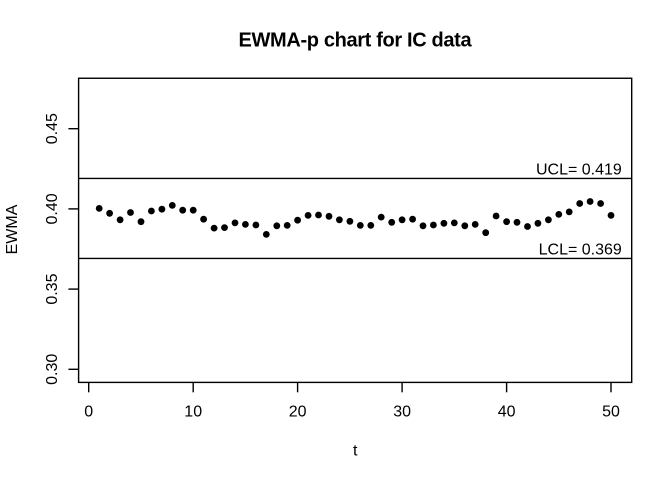  What do you see at coordinates (355, 451) in the screenshot?
I see `svg-text: t` at bounding box center [355, 451].